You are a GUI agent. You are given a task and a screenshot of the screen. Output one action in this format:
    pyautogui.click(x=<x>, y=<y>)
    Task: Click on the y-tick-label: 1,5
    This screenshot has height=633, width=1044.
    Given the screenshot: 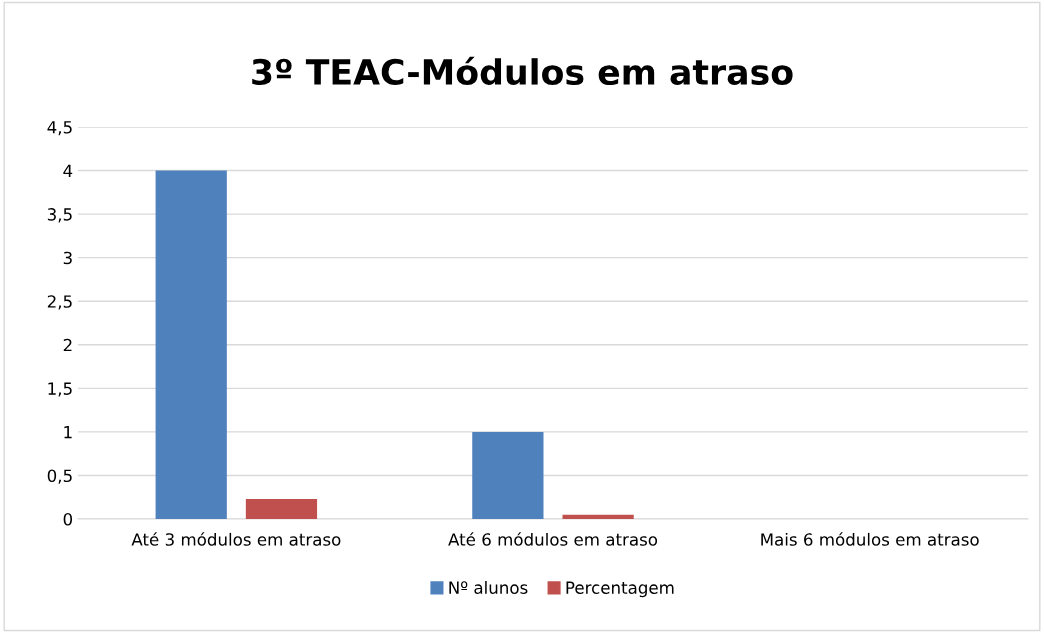 What is the action you would take?
    pyautogui.click(x=60, y=389)
    